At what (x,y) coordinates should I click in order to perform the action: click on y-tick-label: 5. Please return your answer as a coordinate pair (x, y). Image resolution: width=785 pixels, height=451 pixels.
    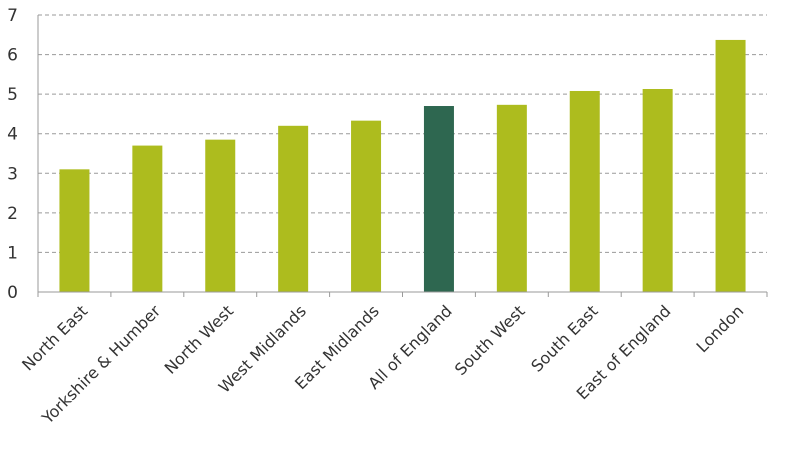
    Looking at the image, I should click on (12, 95).